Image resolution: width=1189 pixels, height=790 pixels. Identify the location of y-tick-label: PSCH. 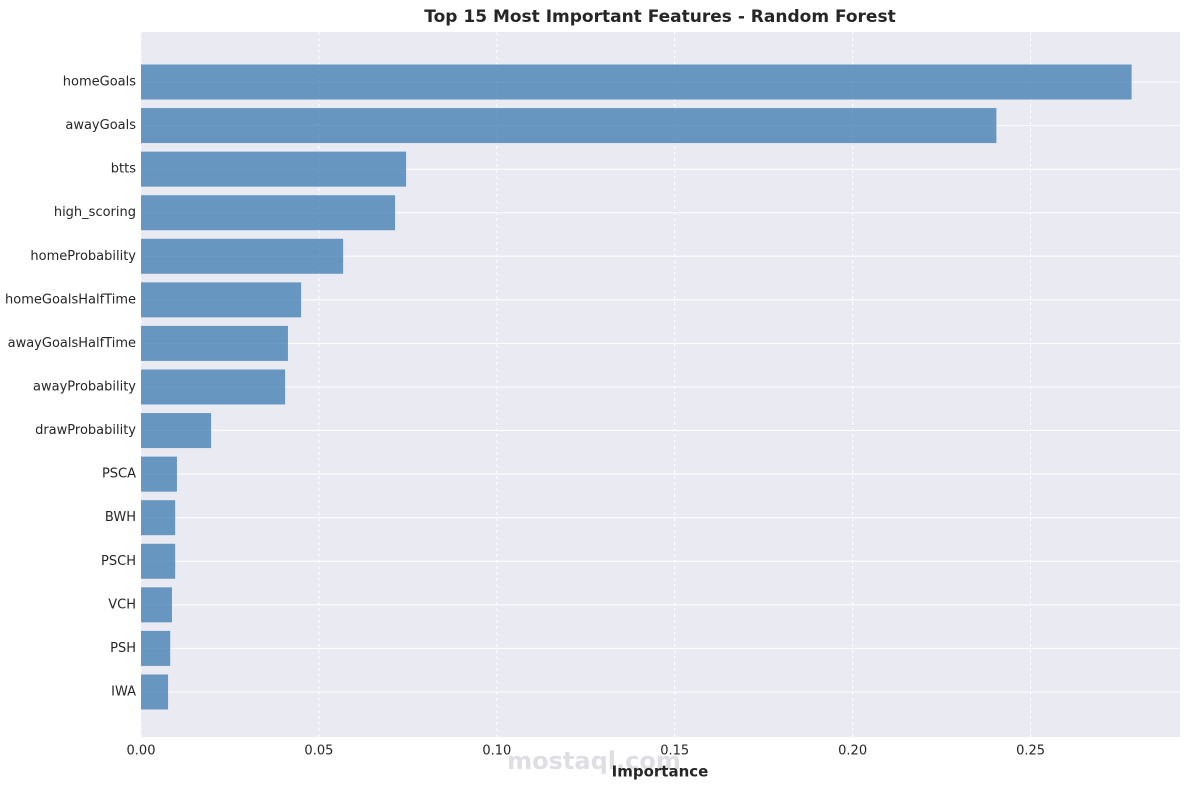
(118, 561).